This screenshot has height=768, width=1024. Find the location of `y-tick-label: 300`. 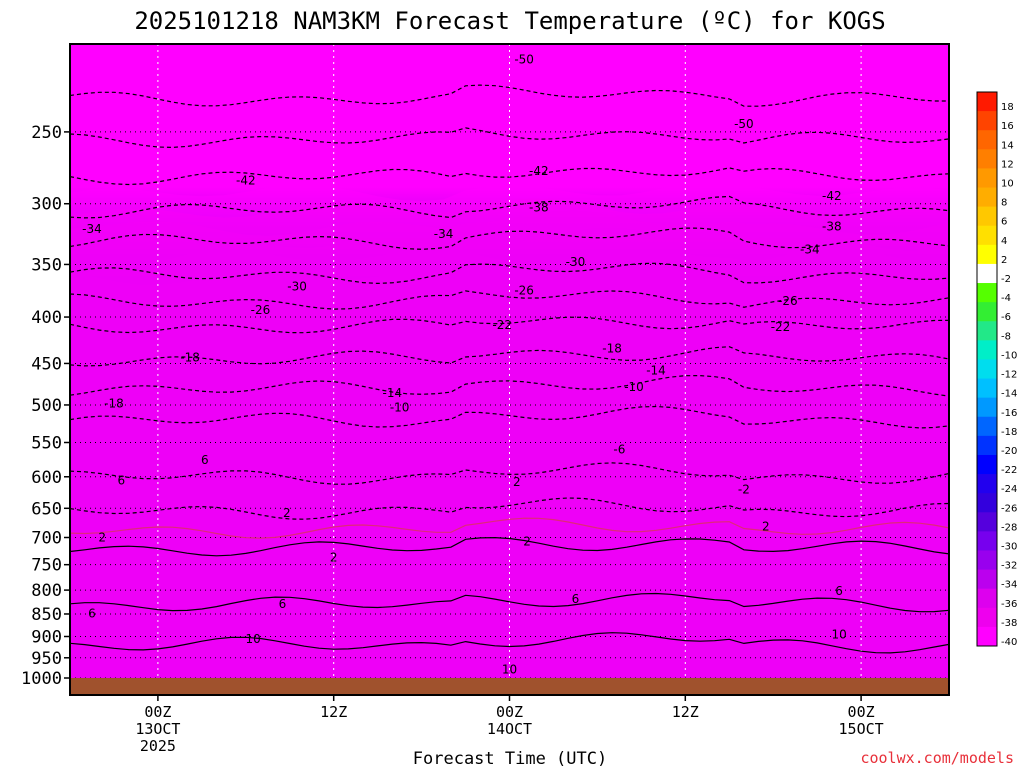

y-tick-label: 300 is located at coordinates (46, 205).